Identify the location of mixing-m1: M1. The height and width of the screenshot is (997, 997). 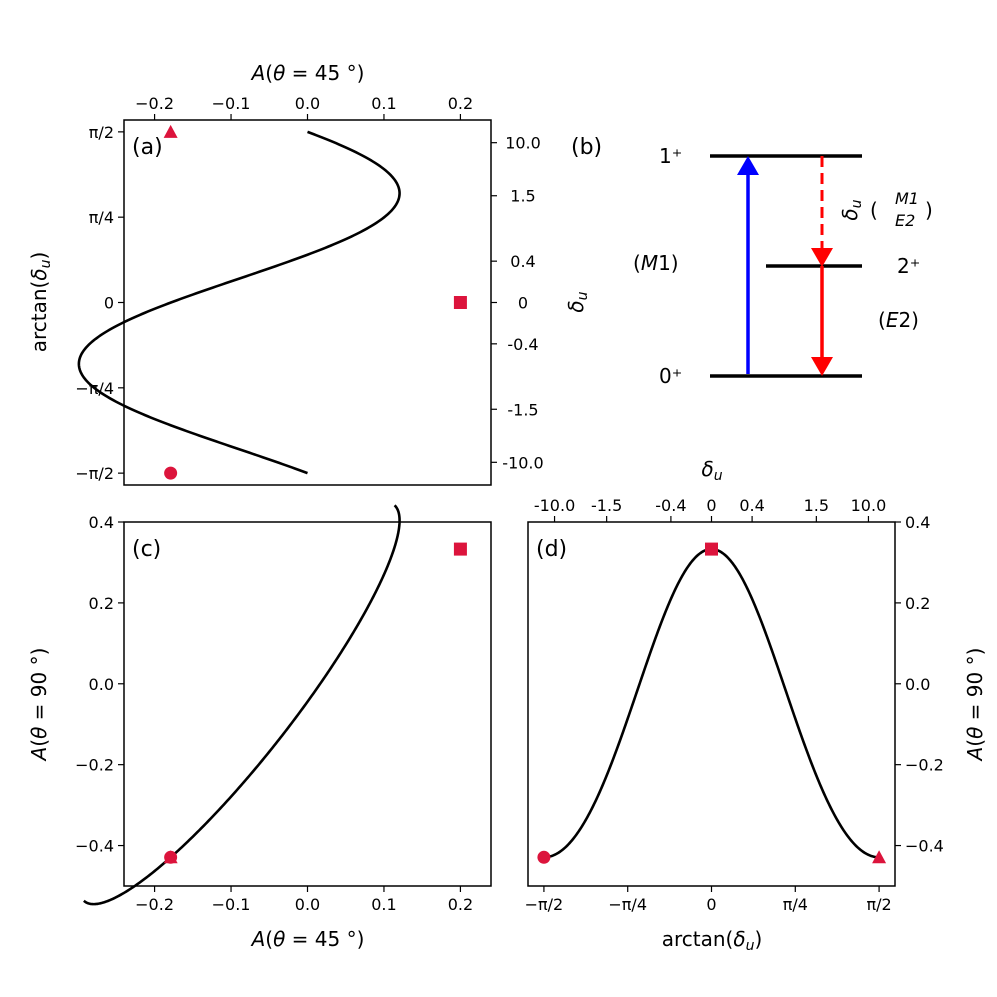
(907, 198).